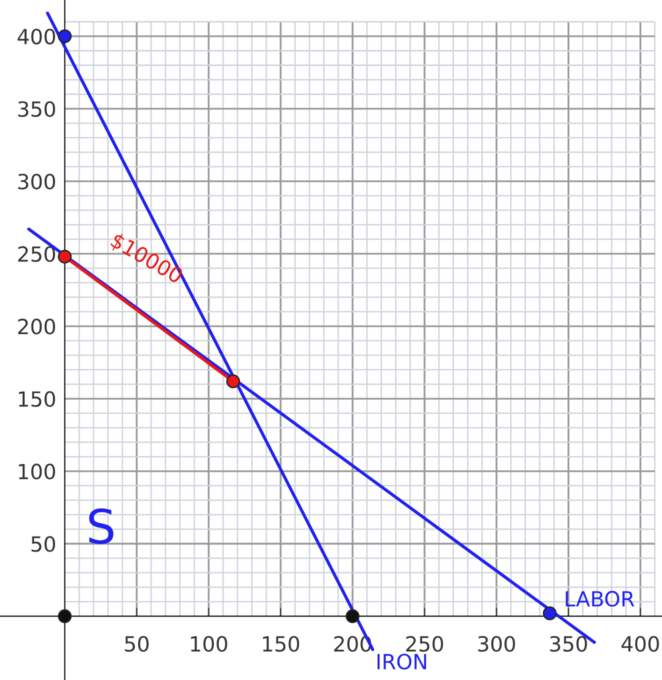  I want to click on x-tick-label: 250, so click(425, 644).